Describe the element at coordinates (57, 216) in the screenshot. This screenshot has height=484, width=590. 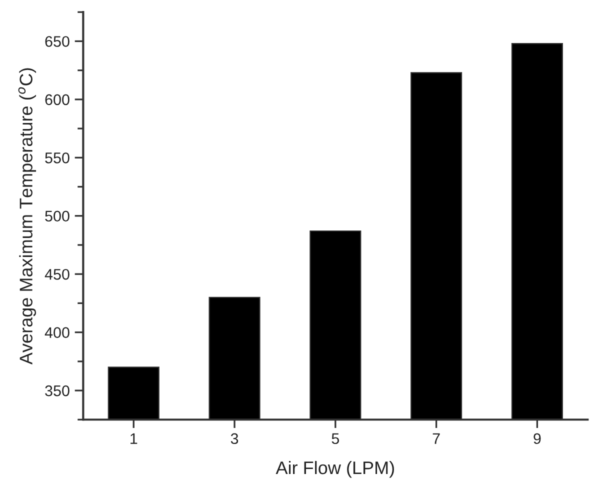
I see `y-tick-label: 500` at that location.